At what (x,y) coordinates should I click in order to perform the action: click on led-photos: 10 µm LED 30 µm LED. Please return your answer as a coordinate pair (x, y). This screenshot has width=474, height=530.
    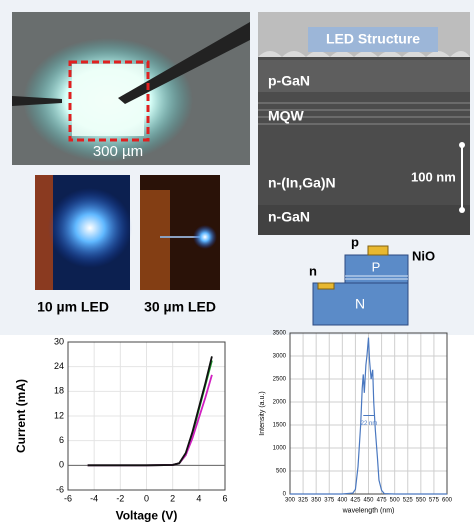
    Looking at the image, I should click on (127, 245).